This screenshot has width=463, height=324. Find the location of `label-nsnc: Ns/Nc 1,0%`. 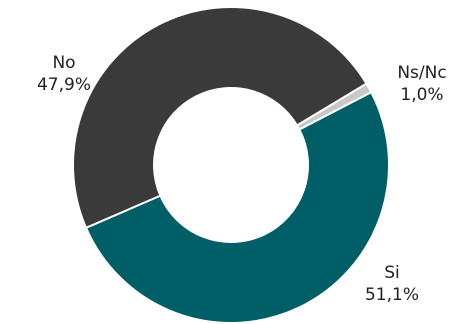

label-nsnc: Ns/Nc 1,0% is located at coordinates (422, 84).